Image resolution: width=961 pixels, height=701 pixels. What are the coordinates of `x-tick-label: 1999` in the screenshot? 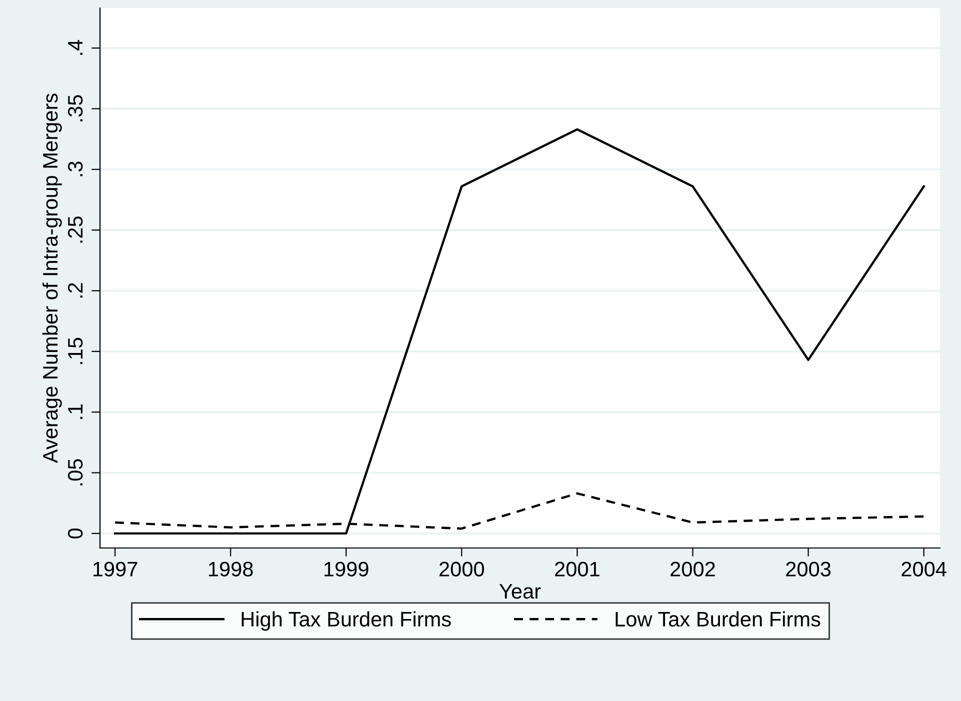 It's located at (346, 569).